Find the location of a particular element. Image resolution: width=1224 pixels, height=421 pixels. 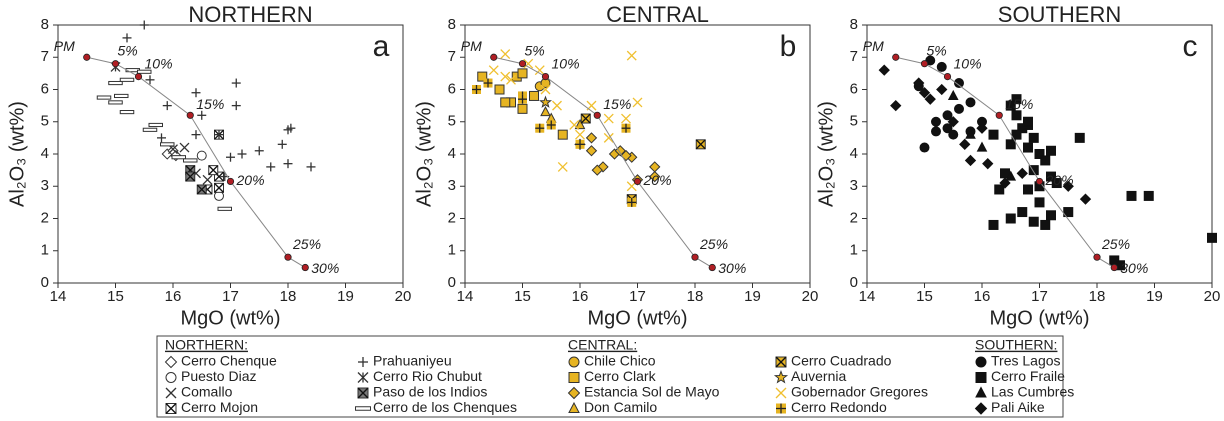

legend-label: Tres Lagos is located at coordinates (1026, 361).